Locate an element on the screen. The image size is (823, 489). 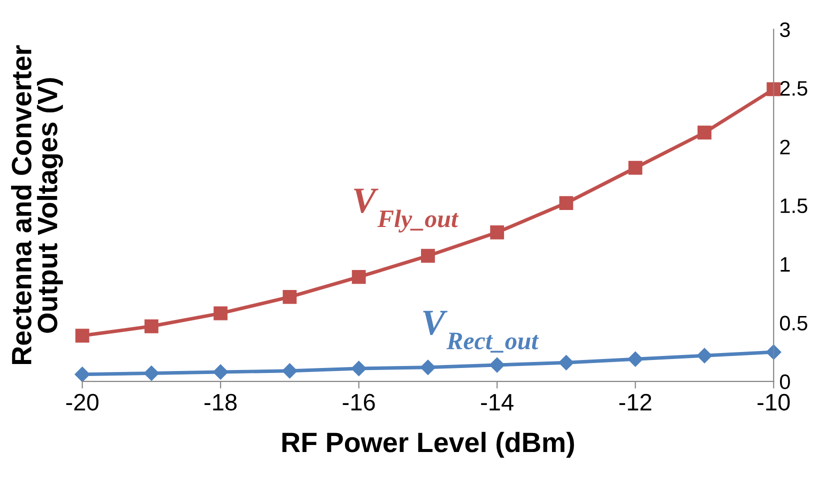
y-tick-label: 2.5 is located at coordinates (794, 88).